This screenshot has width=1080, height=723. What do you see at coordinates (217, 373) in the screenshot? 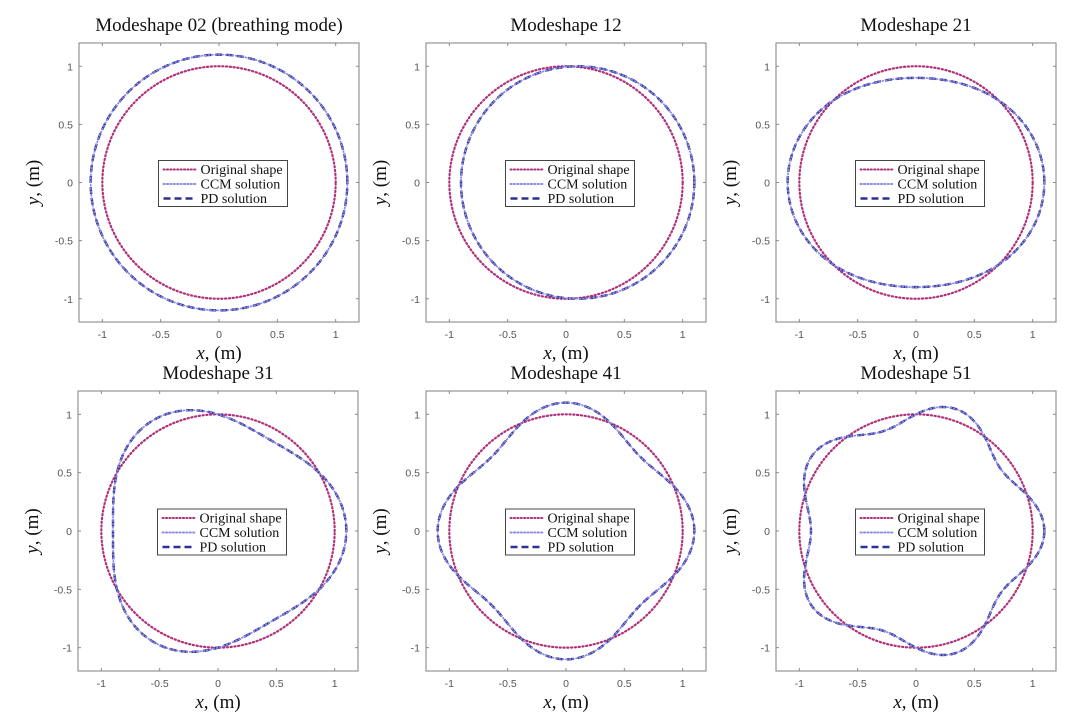
I see `subplot-title: Modeshape 31` at bounding box center [217, 373].